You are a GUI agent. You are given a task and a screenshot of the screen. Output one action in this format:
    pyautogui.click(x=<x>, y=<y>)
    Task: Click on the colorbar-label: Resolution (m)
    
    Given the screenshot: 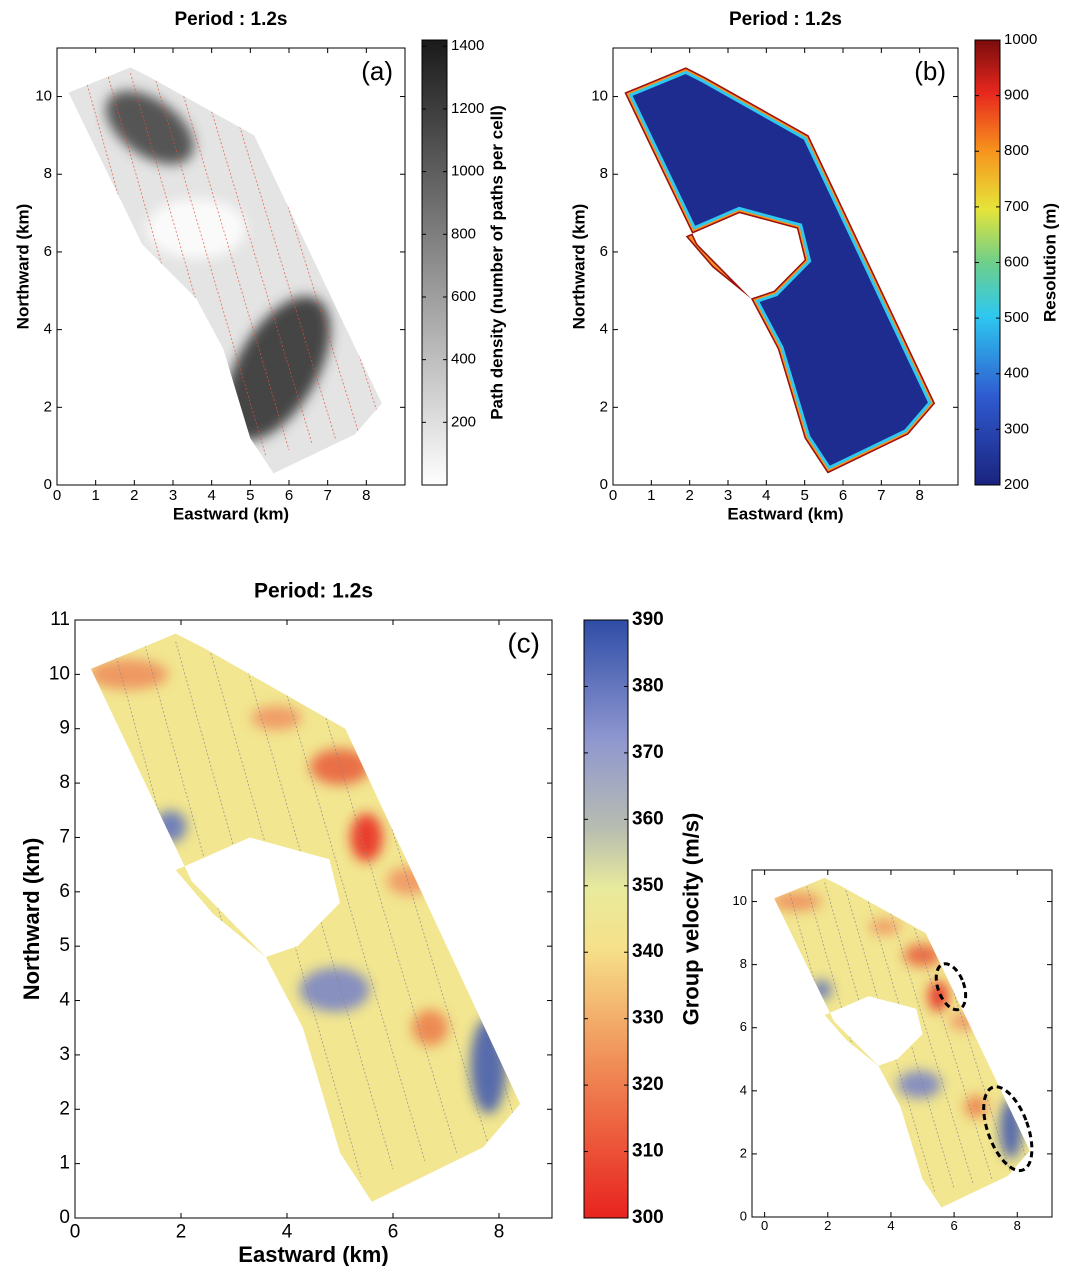 What is the action you would take?
    pyautogui.click(x=1049, y=262)
    